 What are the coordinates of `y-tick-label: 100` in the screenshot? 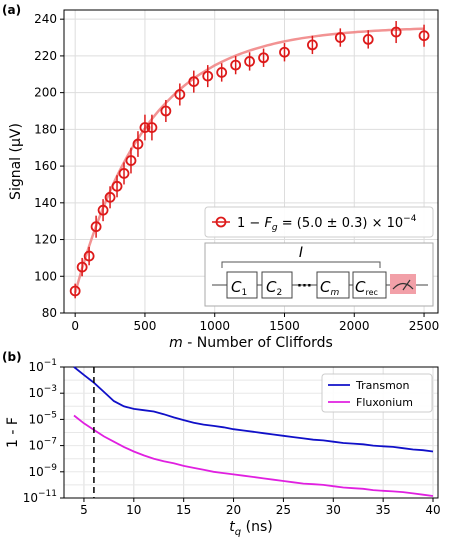 It's located at (45, 276).